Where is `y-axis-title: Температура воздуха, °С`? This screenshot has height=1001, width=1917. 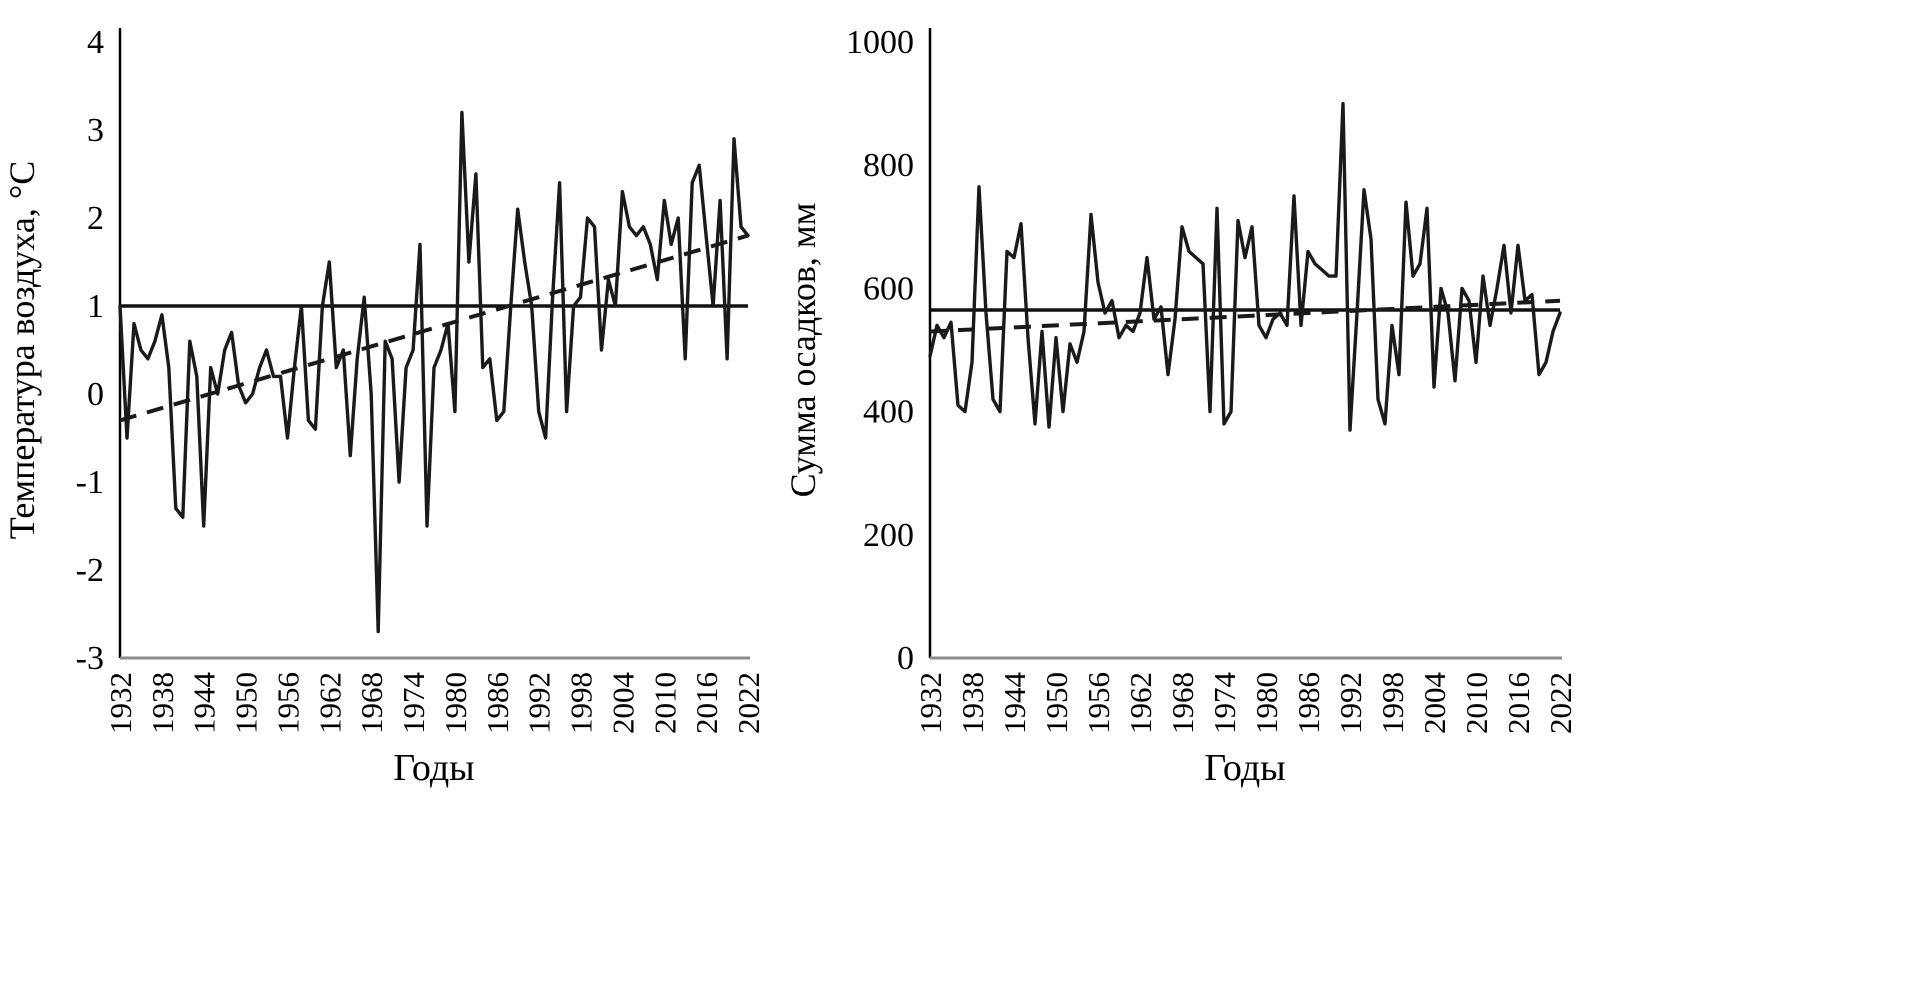
y-axis-title: Температура воздуха, °С is located at coordinates (22, 350).